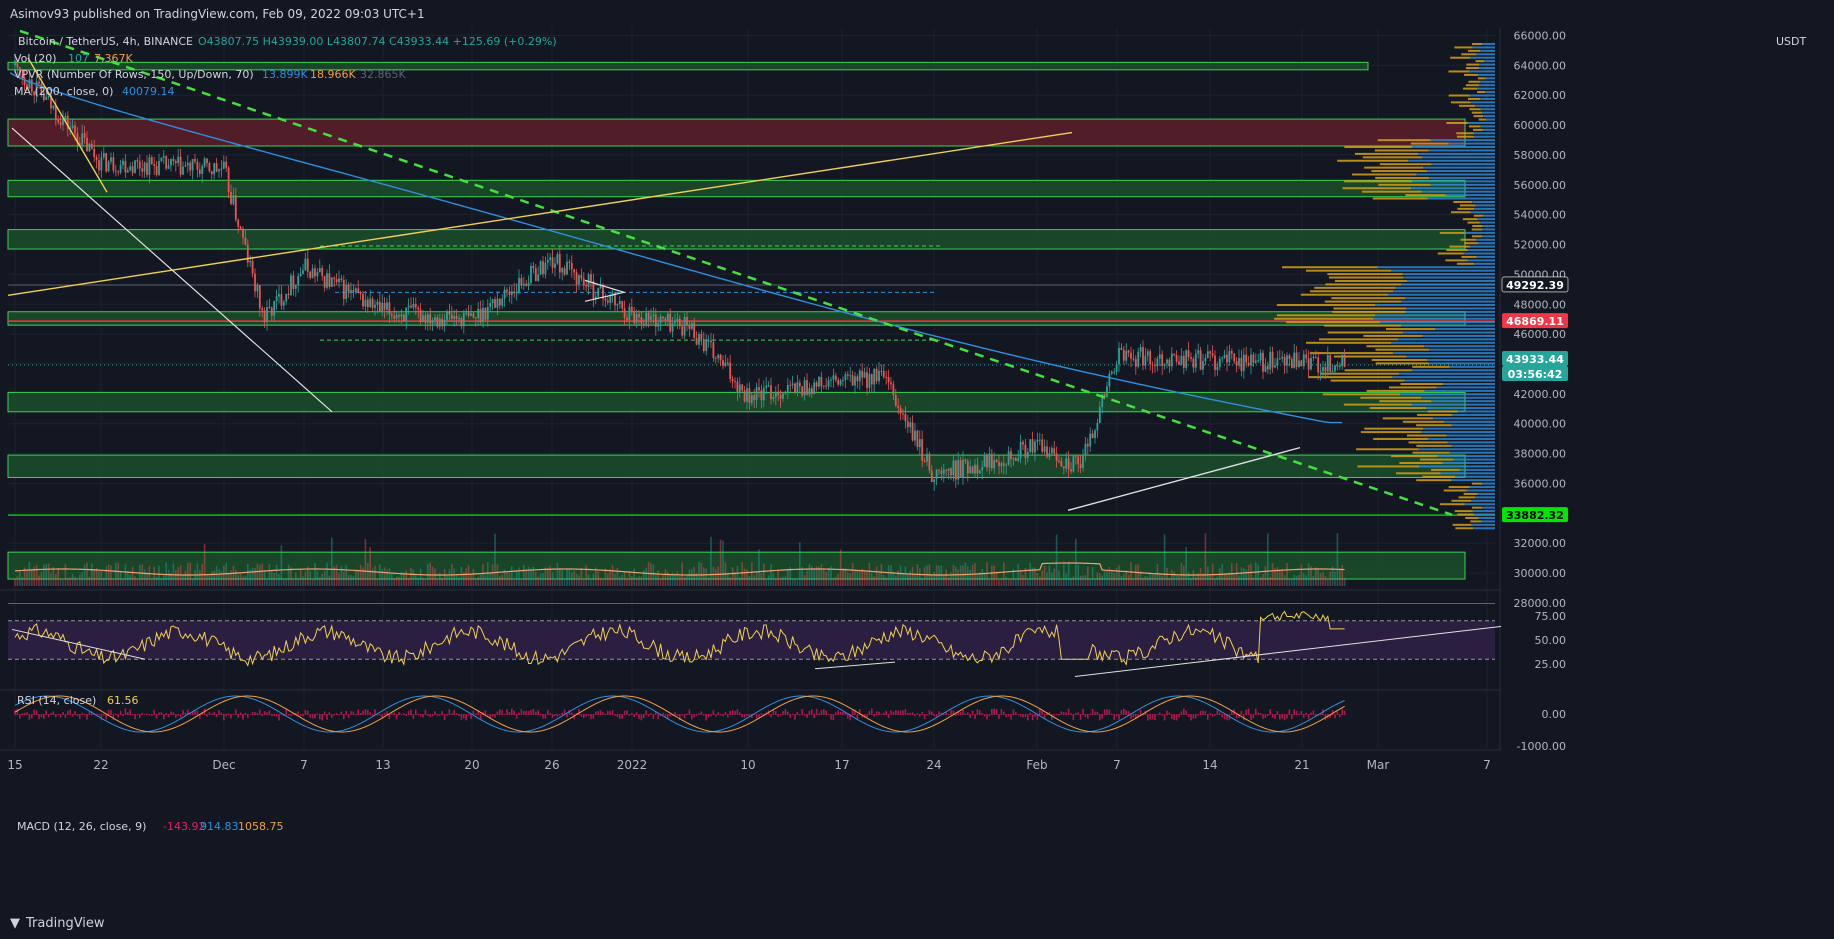 This screenshot has height=939, width=1834. What do you see at coordinates (1791, 41) in the screenshot?
I see `currency-label: USDT` at bounding box center [1791, 41].